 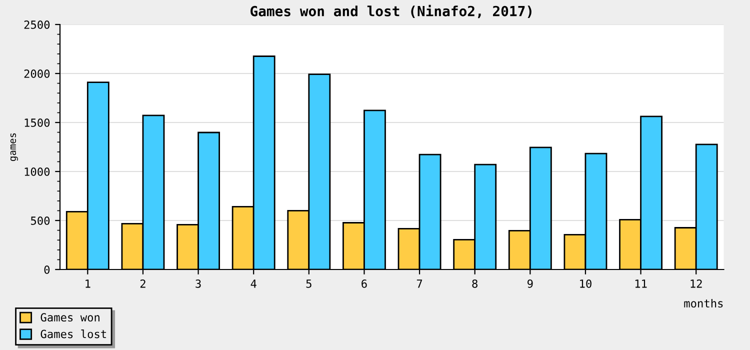 I want to click on y-axis-title: games, so click(x=14, y=147).